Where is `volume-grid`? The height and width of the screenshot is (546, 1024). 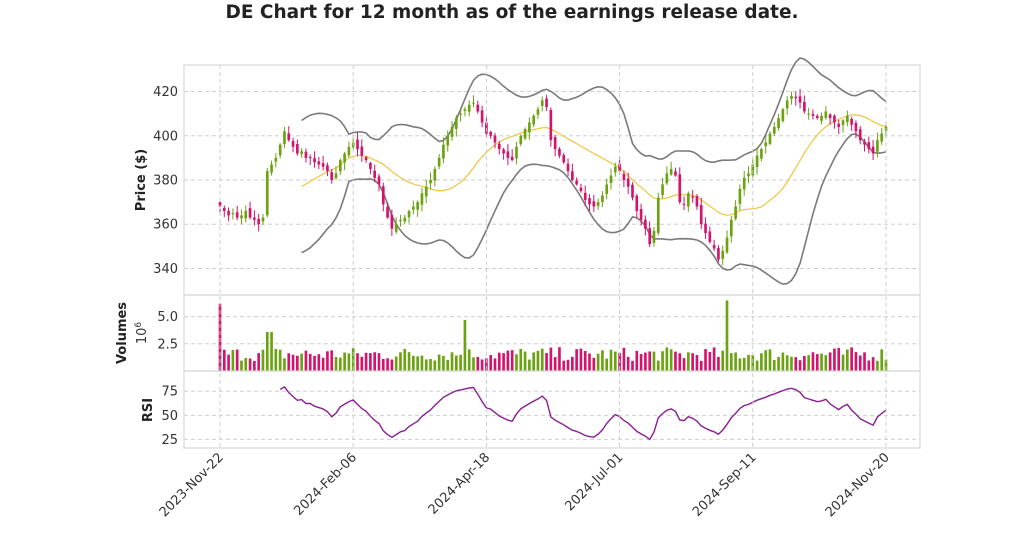 volume-grid is located at coordinates (552, 330).